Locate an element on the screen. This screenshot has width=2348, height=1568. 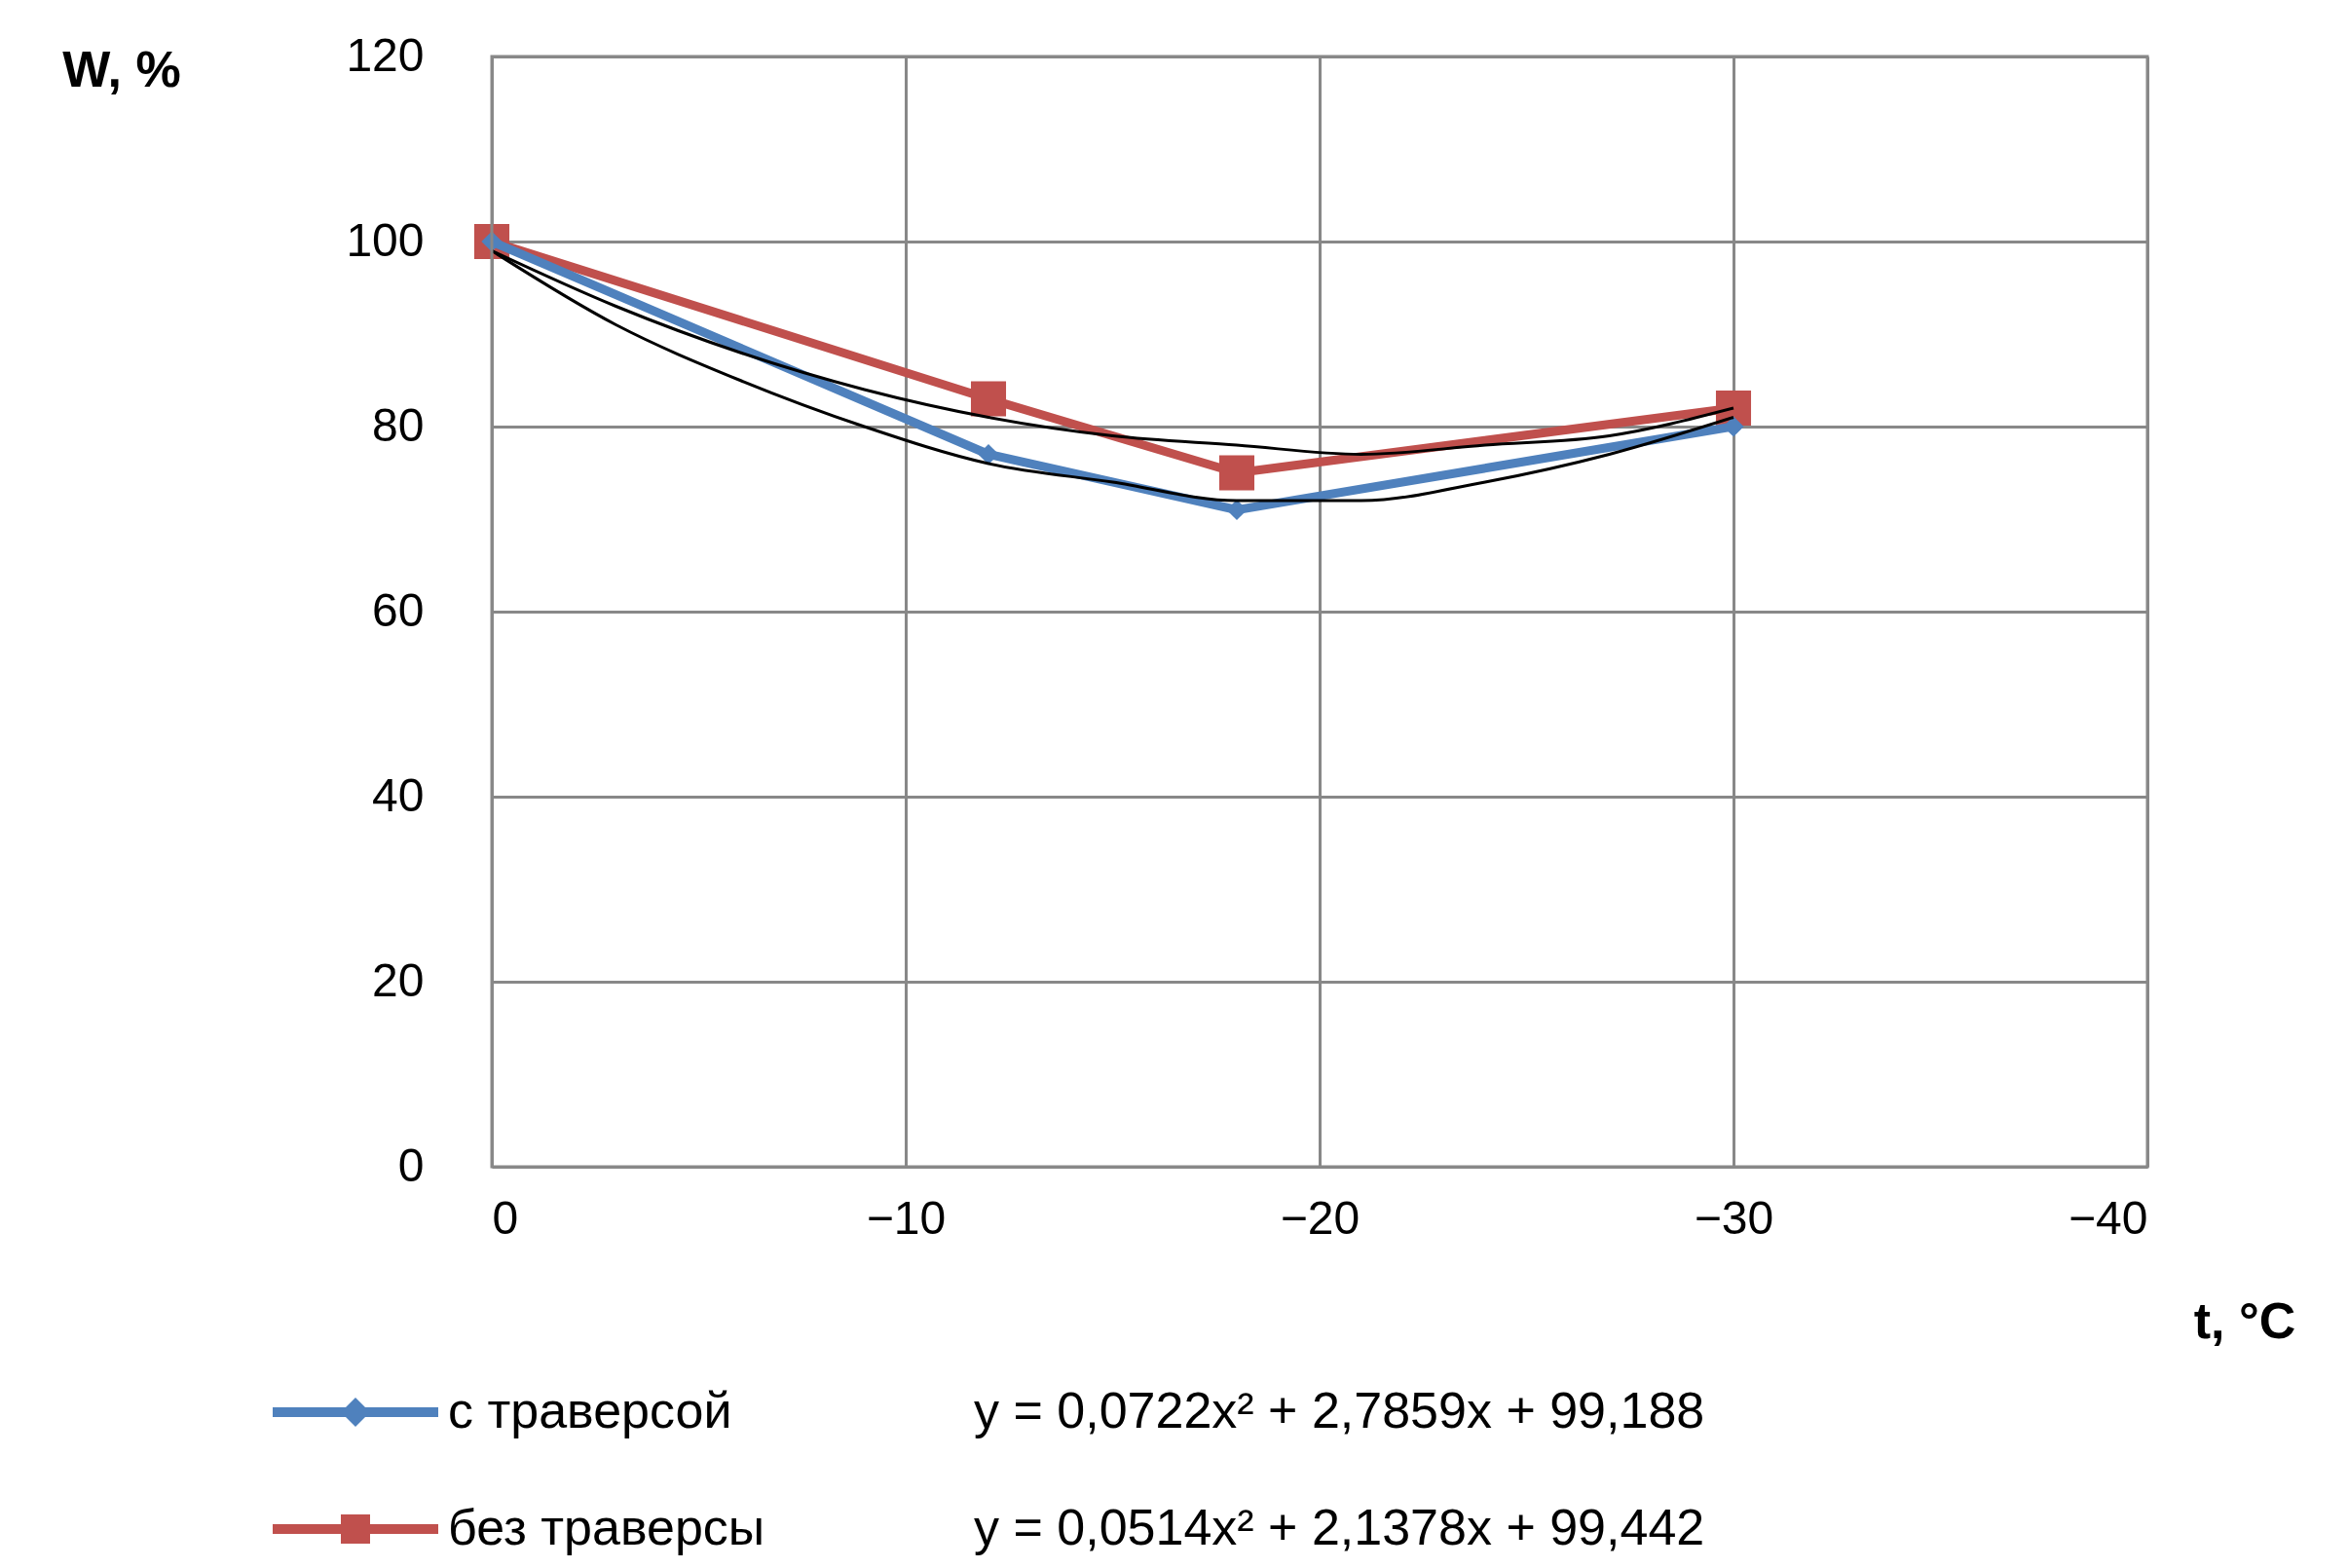
x-tick-label: −10 is located at coordinates (906, 1217).